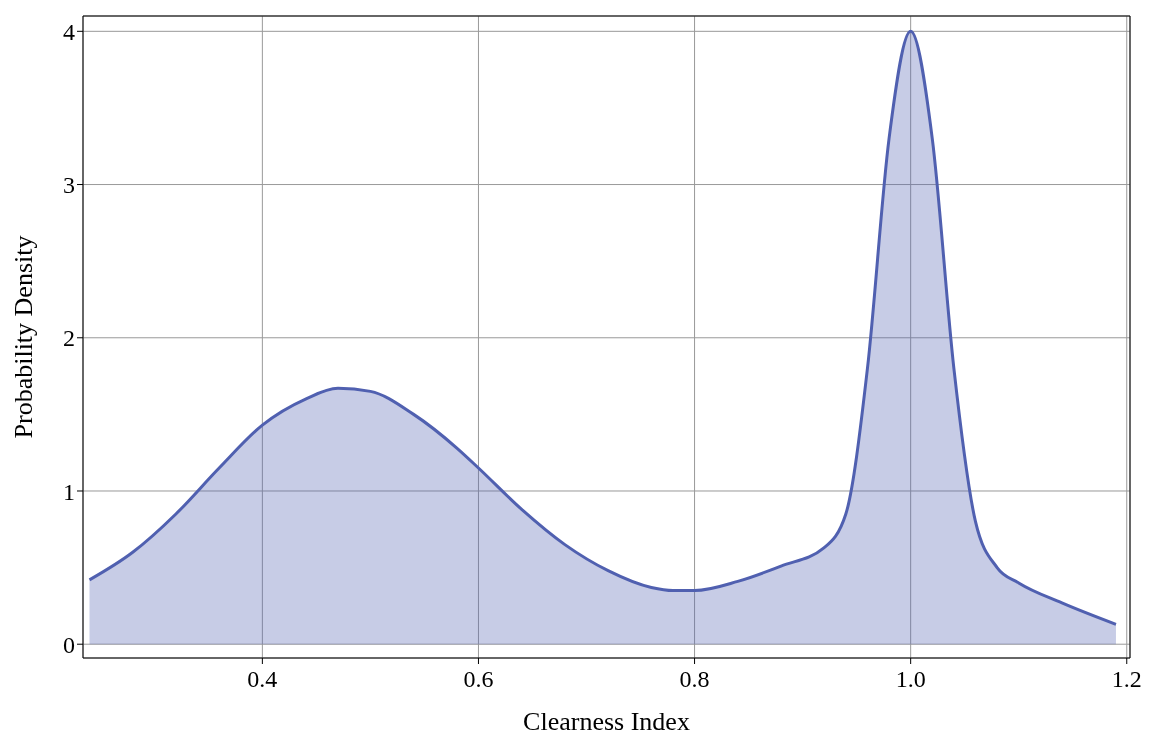 The image size is (1152, 749). What do you see at coordinates (910, 679) in the screenshot?
I see `x-tick-label: 1.0` at bounding box center [910, 679].